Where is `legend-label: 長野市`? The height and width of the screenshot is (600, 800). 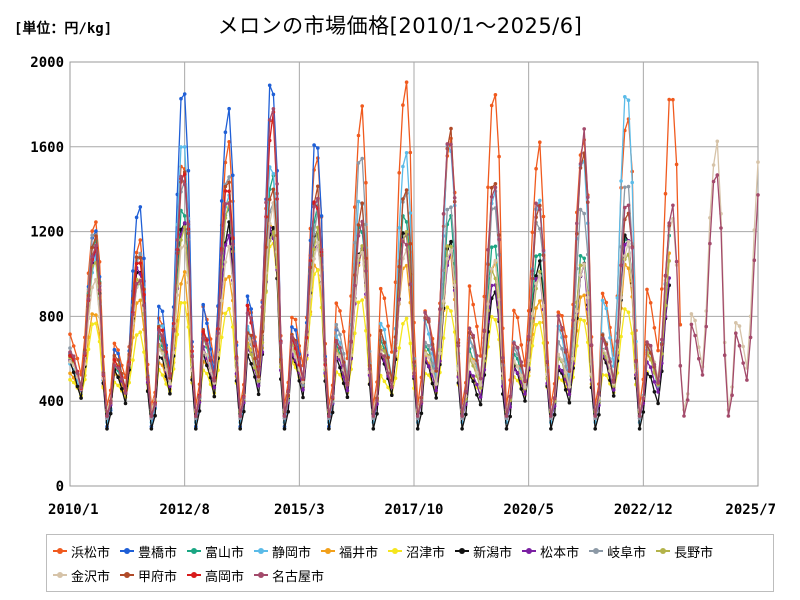 legend-label: 長野市 is located at coordinates (694, 553).